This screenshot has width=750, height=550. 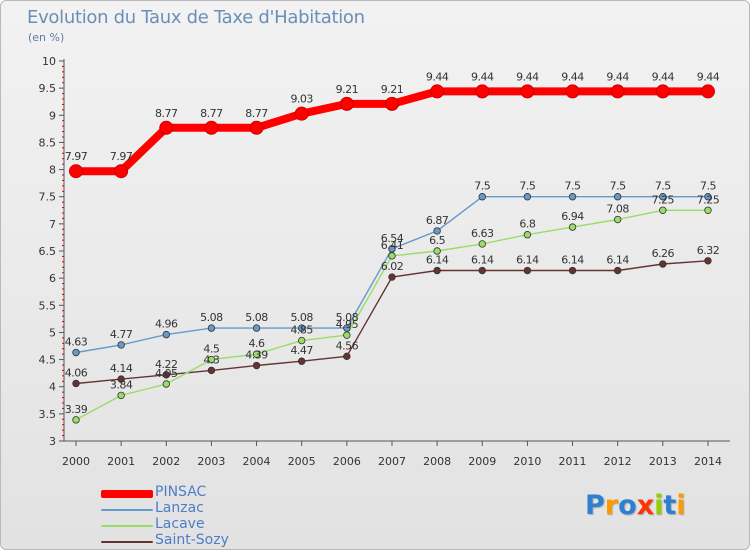 I want to click on data-label: 3.84, so click(x=121, y=384).